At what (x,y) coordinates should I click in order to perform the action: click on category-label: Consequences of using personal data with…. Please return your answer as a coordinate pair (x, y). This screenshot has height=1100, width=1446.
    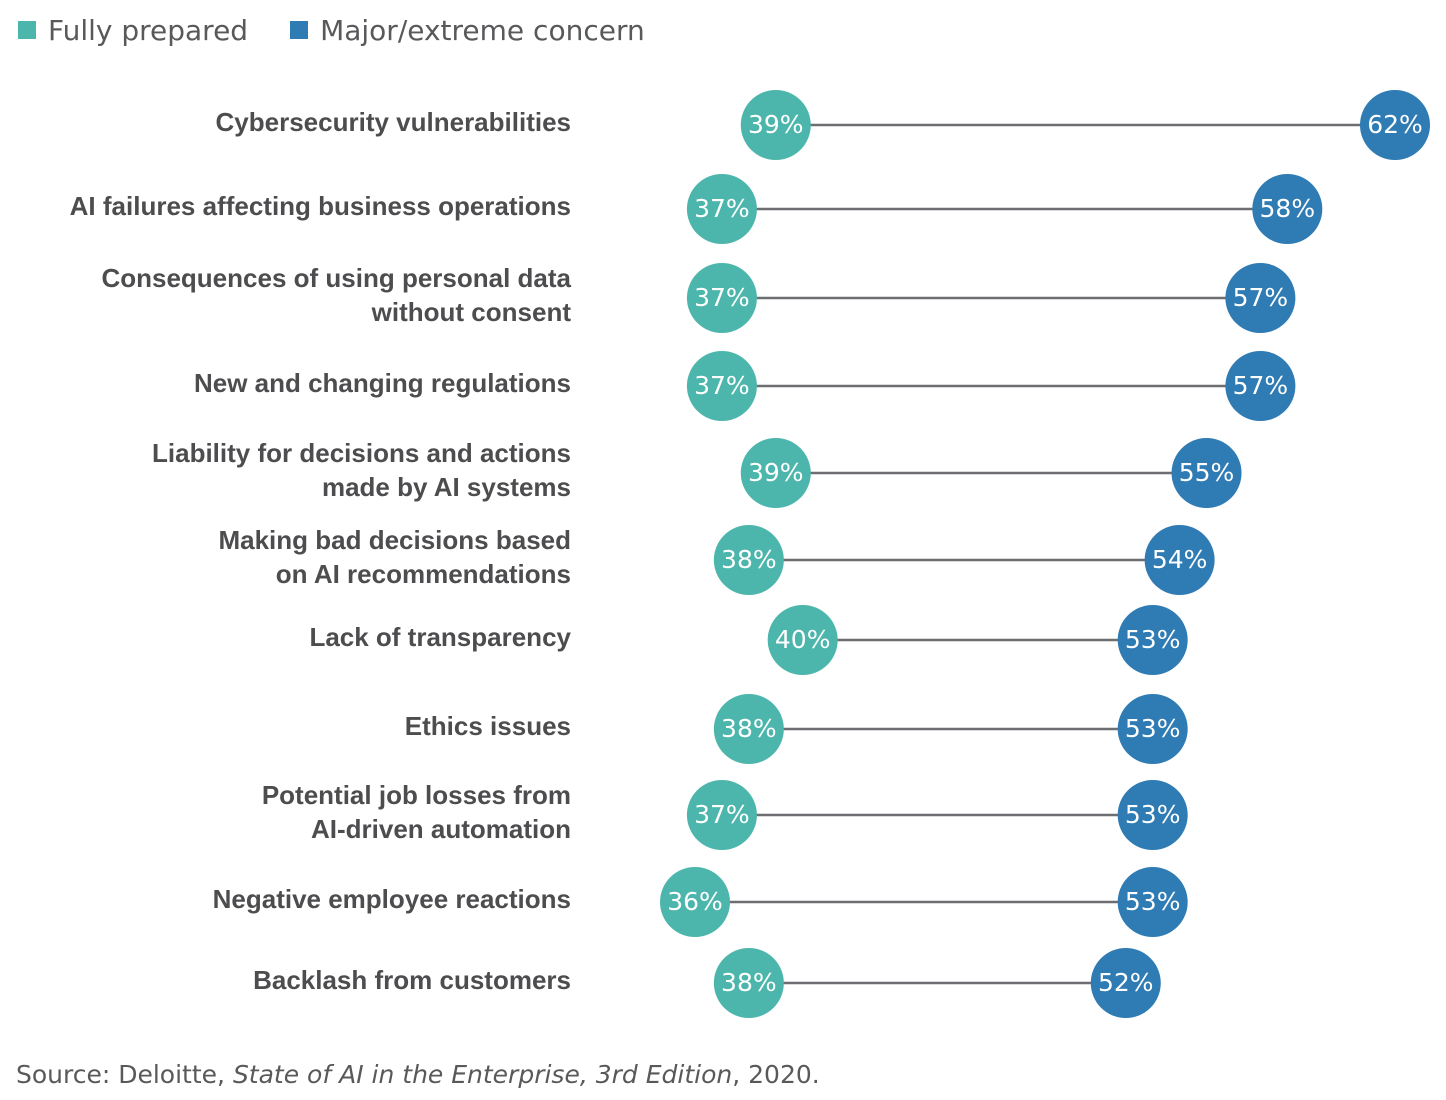
    Looking at the image, I should click on (336, 295).